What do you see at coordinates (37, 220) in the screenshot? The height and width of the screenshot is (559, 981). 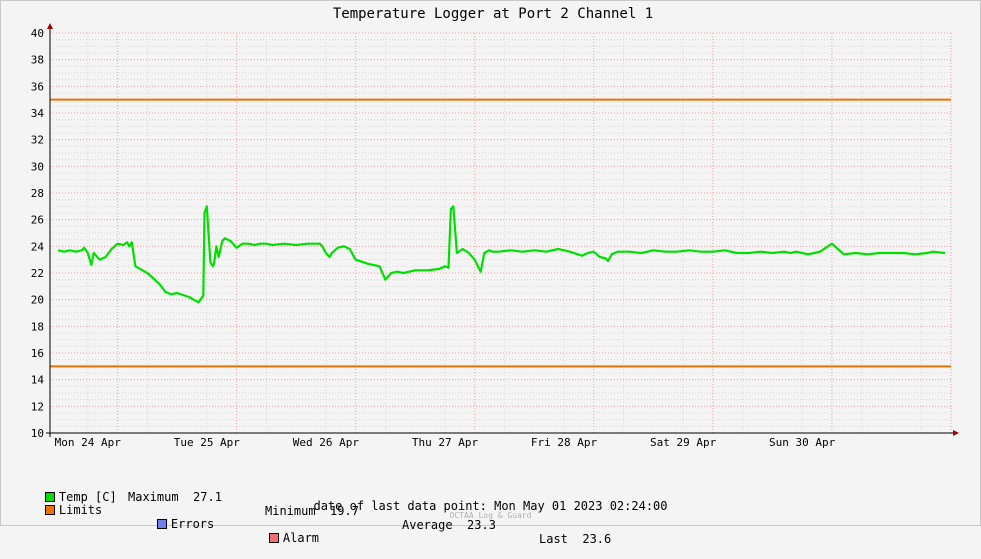 I see `y-tick-label: 26` at bounding box center [37, 220].